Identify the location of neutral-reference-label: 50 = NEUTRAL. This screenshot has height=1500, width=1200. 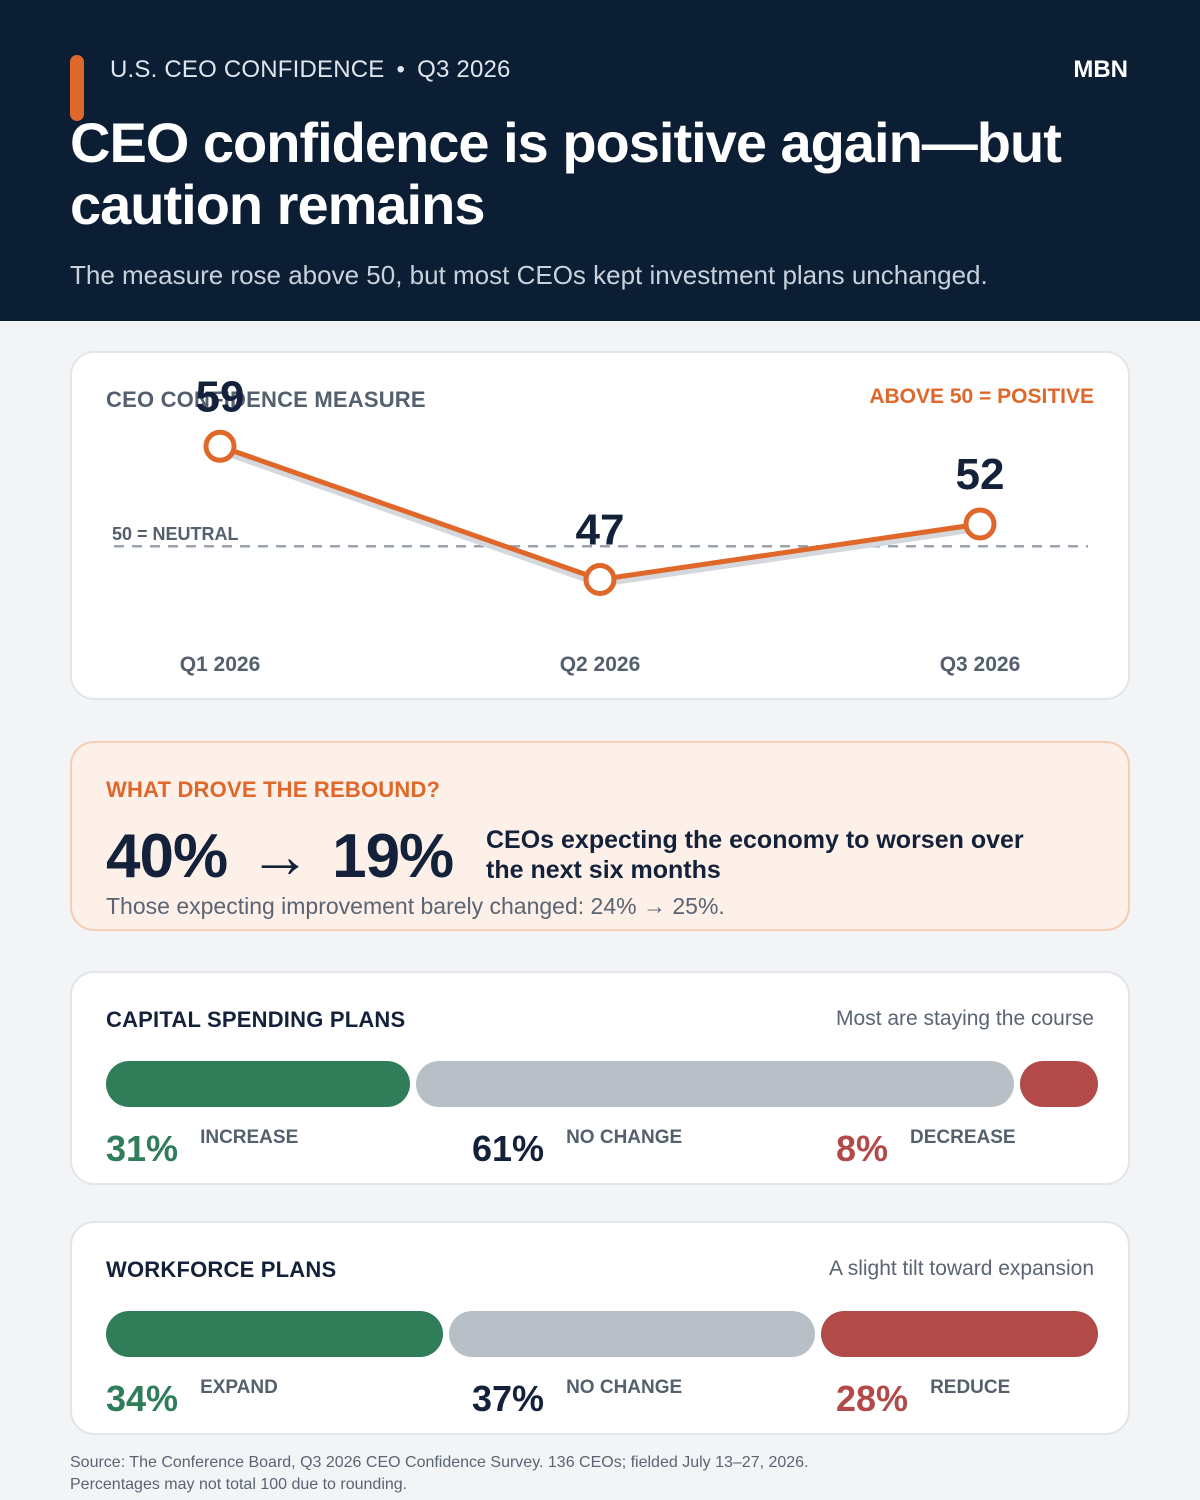
(175, 534).